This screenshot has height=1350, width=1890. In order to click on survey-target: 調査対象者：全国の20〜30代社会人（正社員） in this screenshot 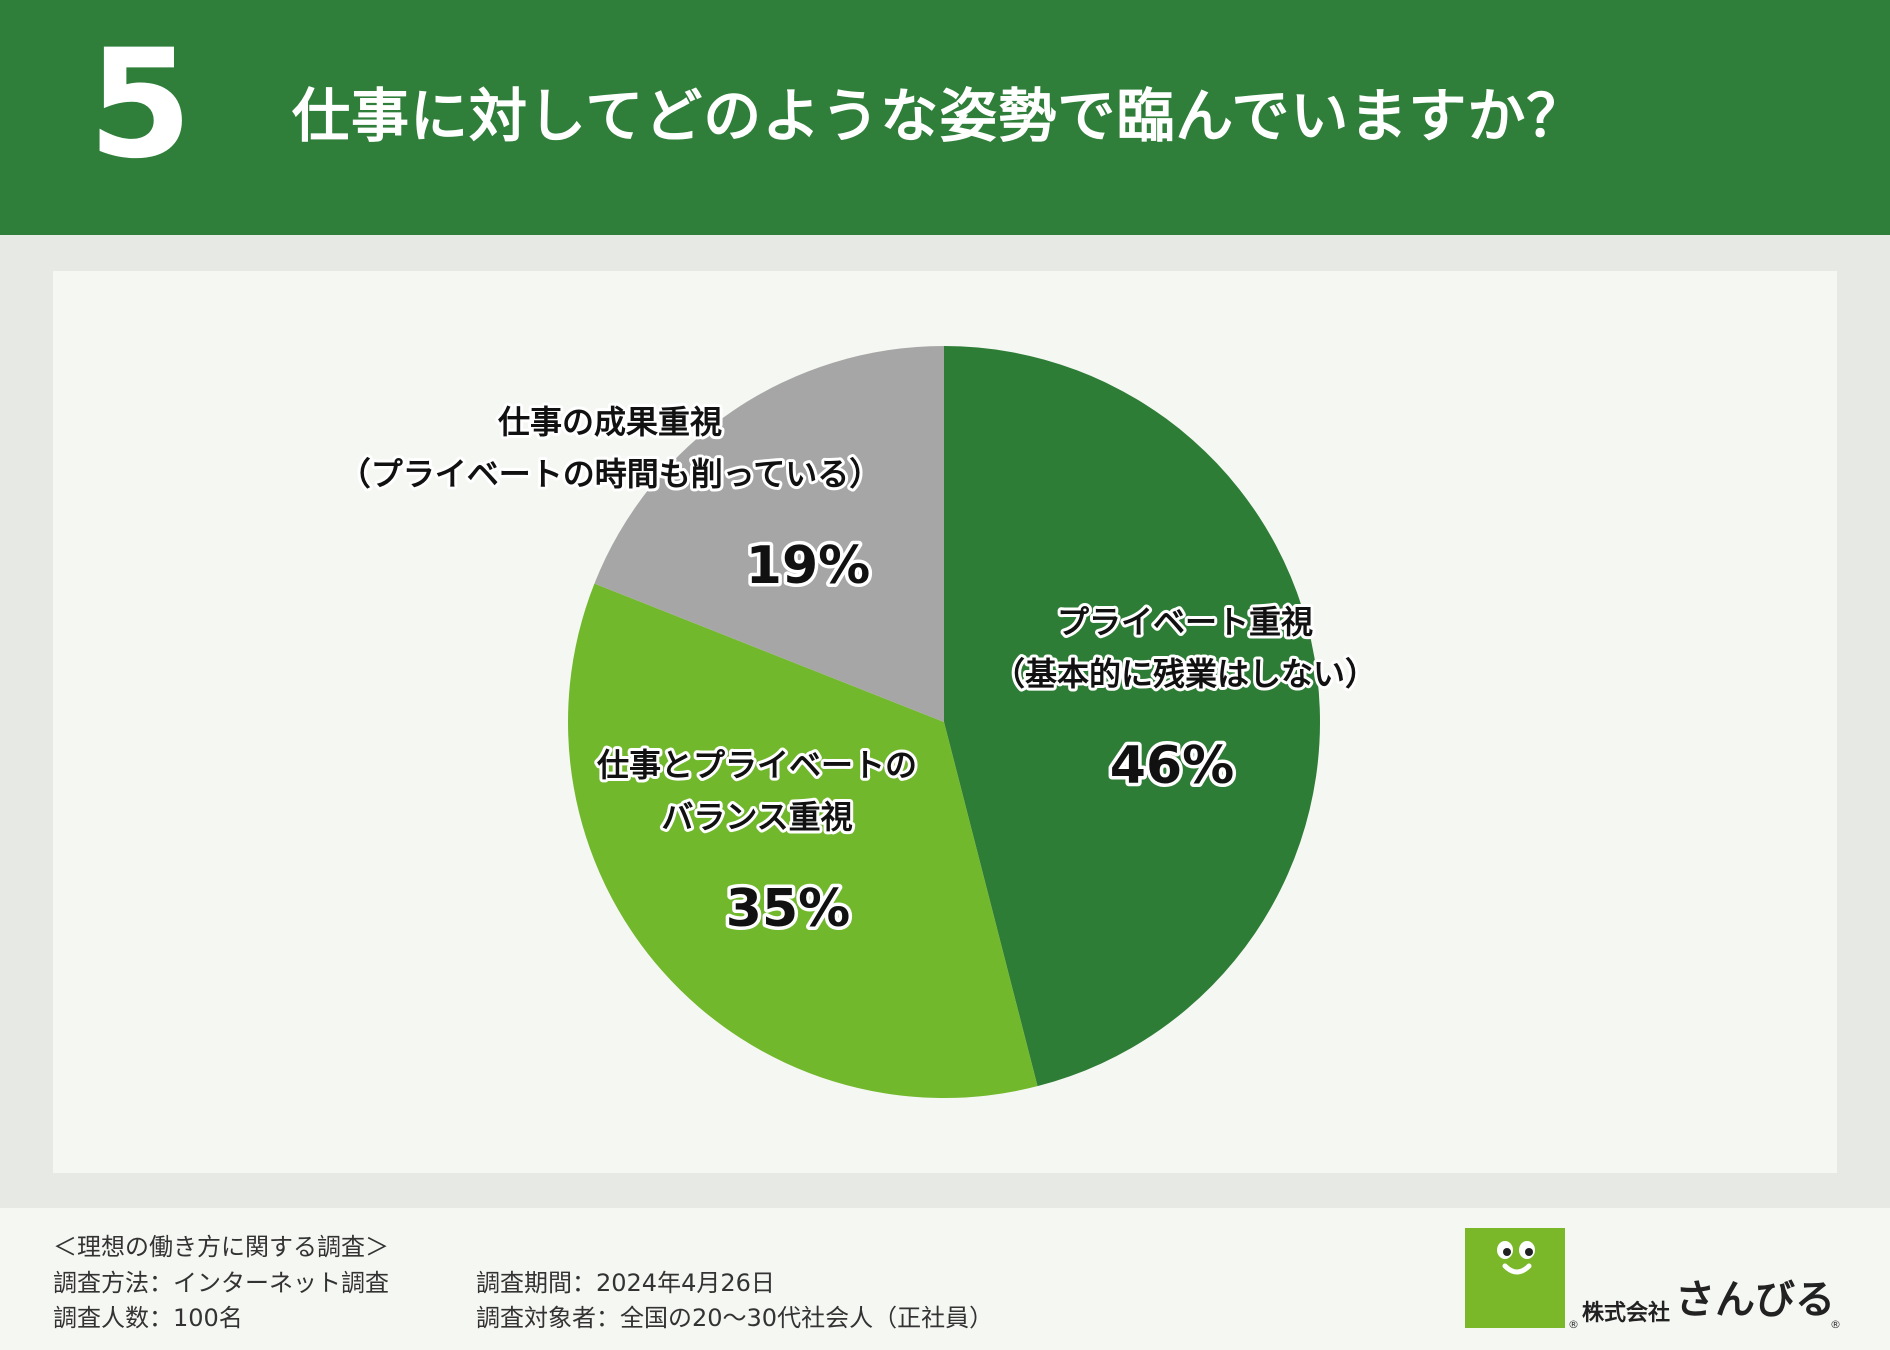, I will do `click(735, 1318)`.